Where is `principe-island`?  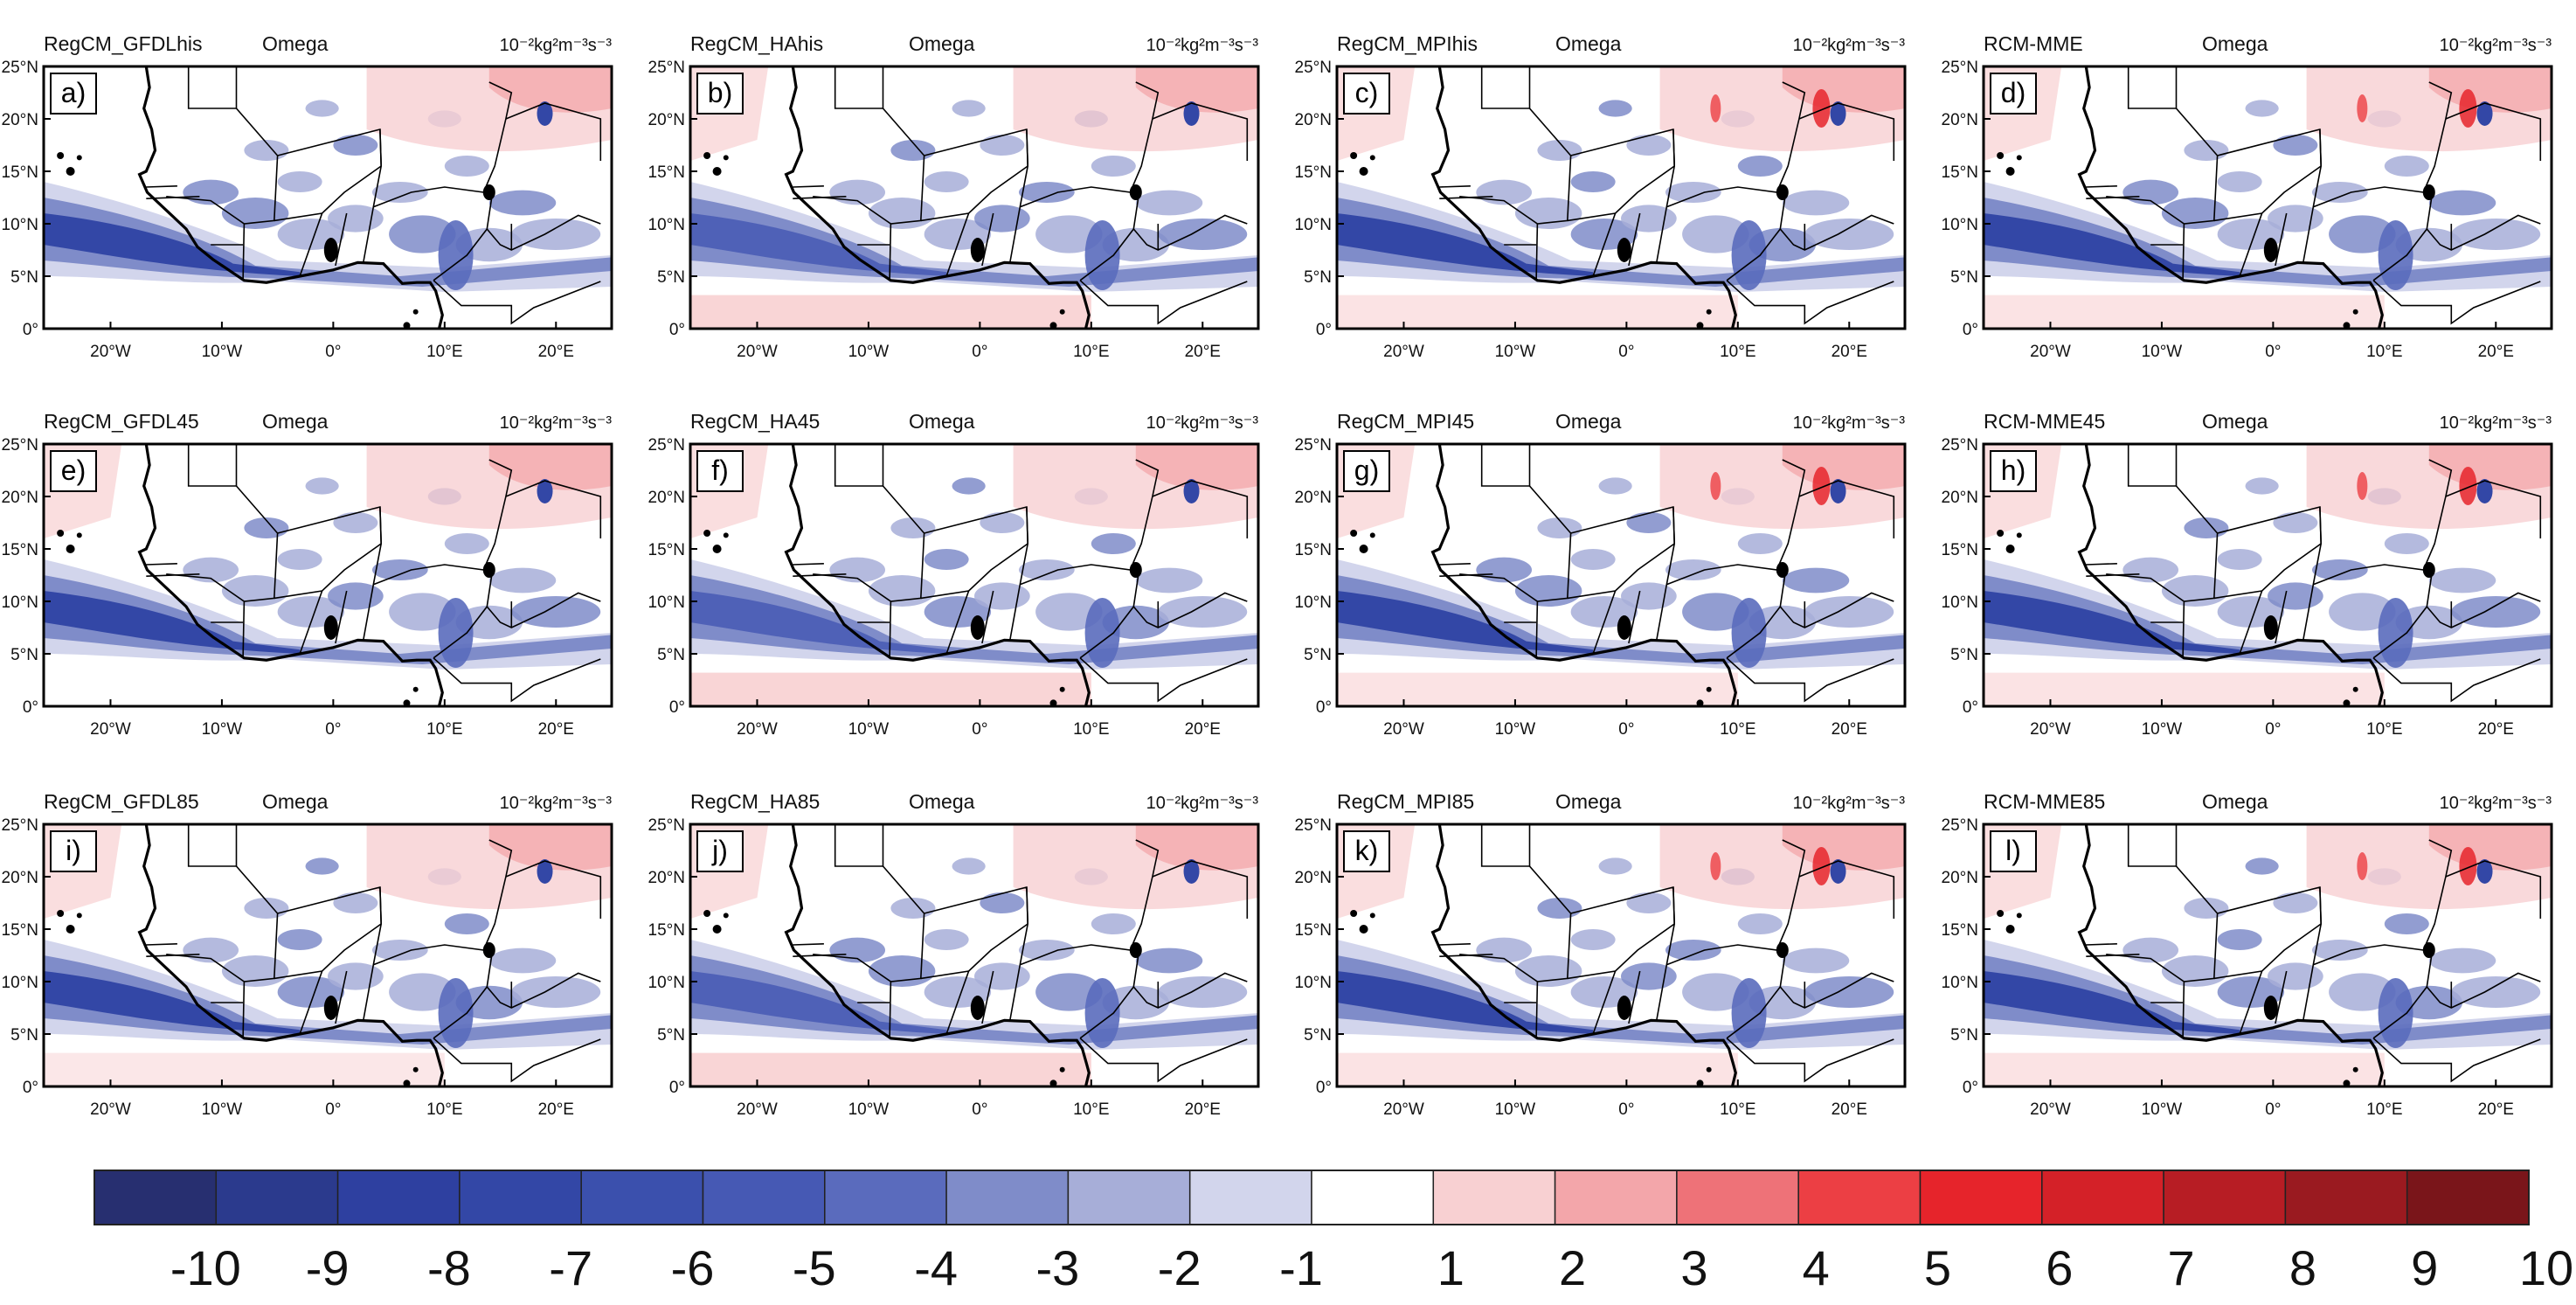
principe-island is located at coordinates (1709, 1069).